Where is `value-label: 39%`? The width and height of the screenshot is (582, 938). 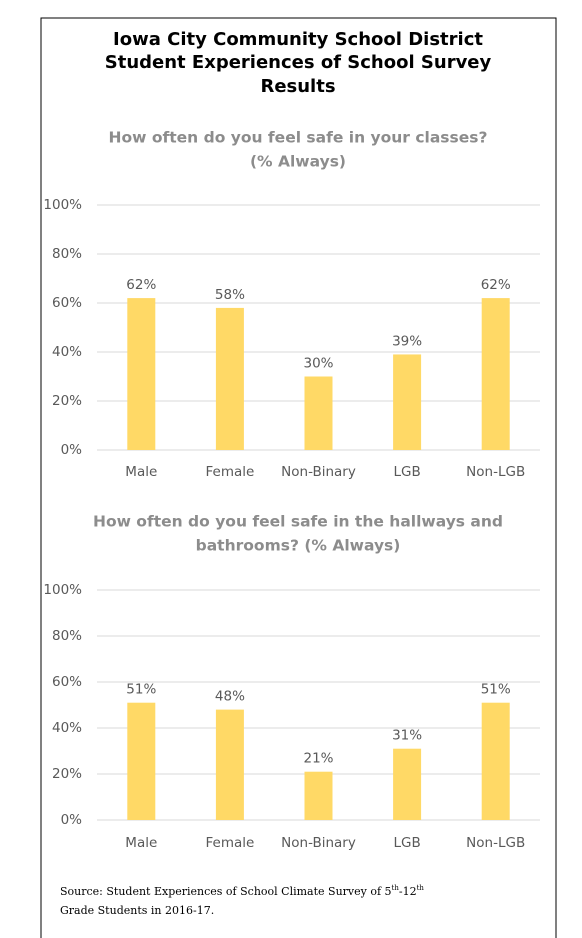
value-label: 39% is located at coordinates (407, 341).